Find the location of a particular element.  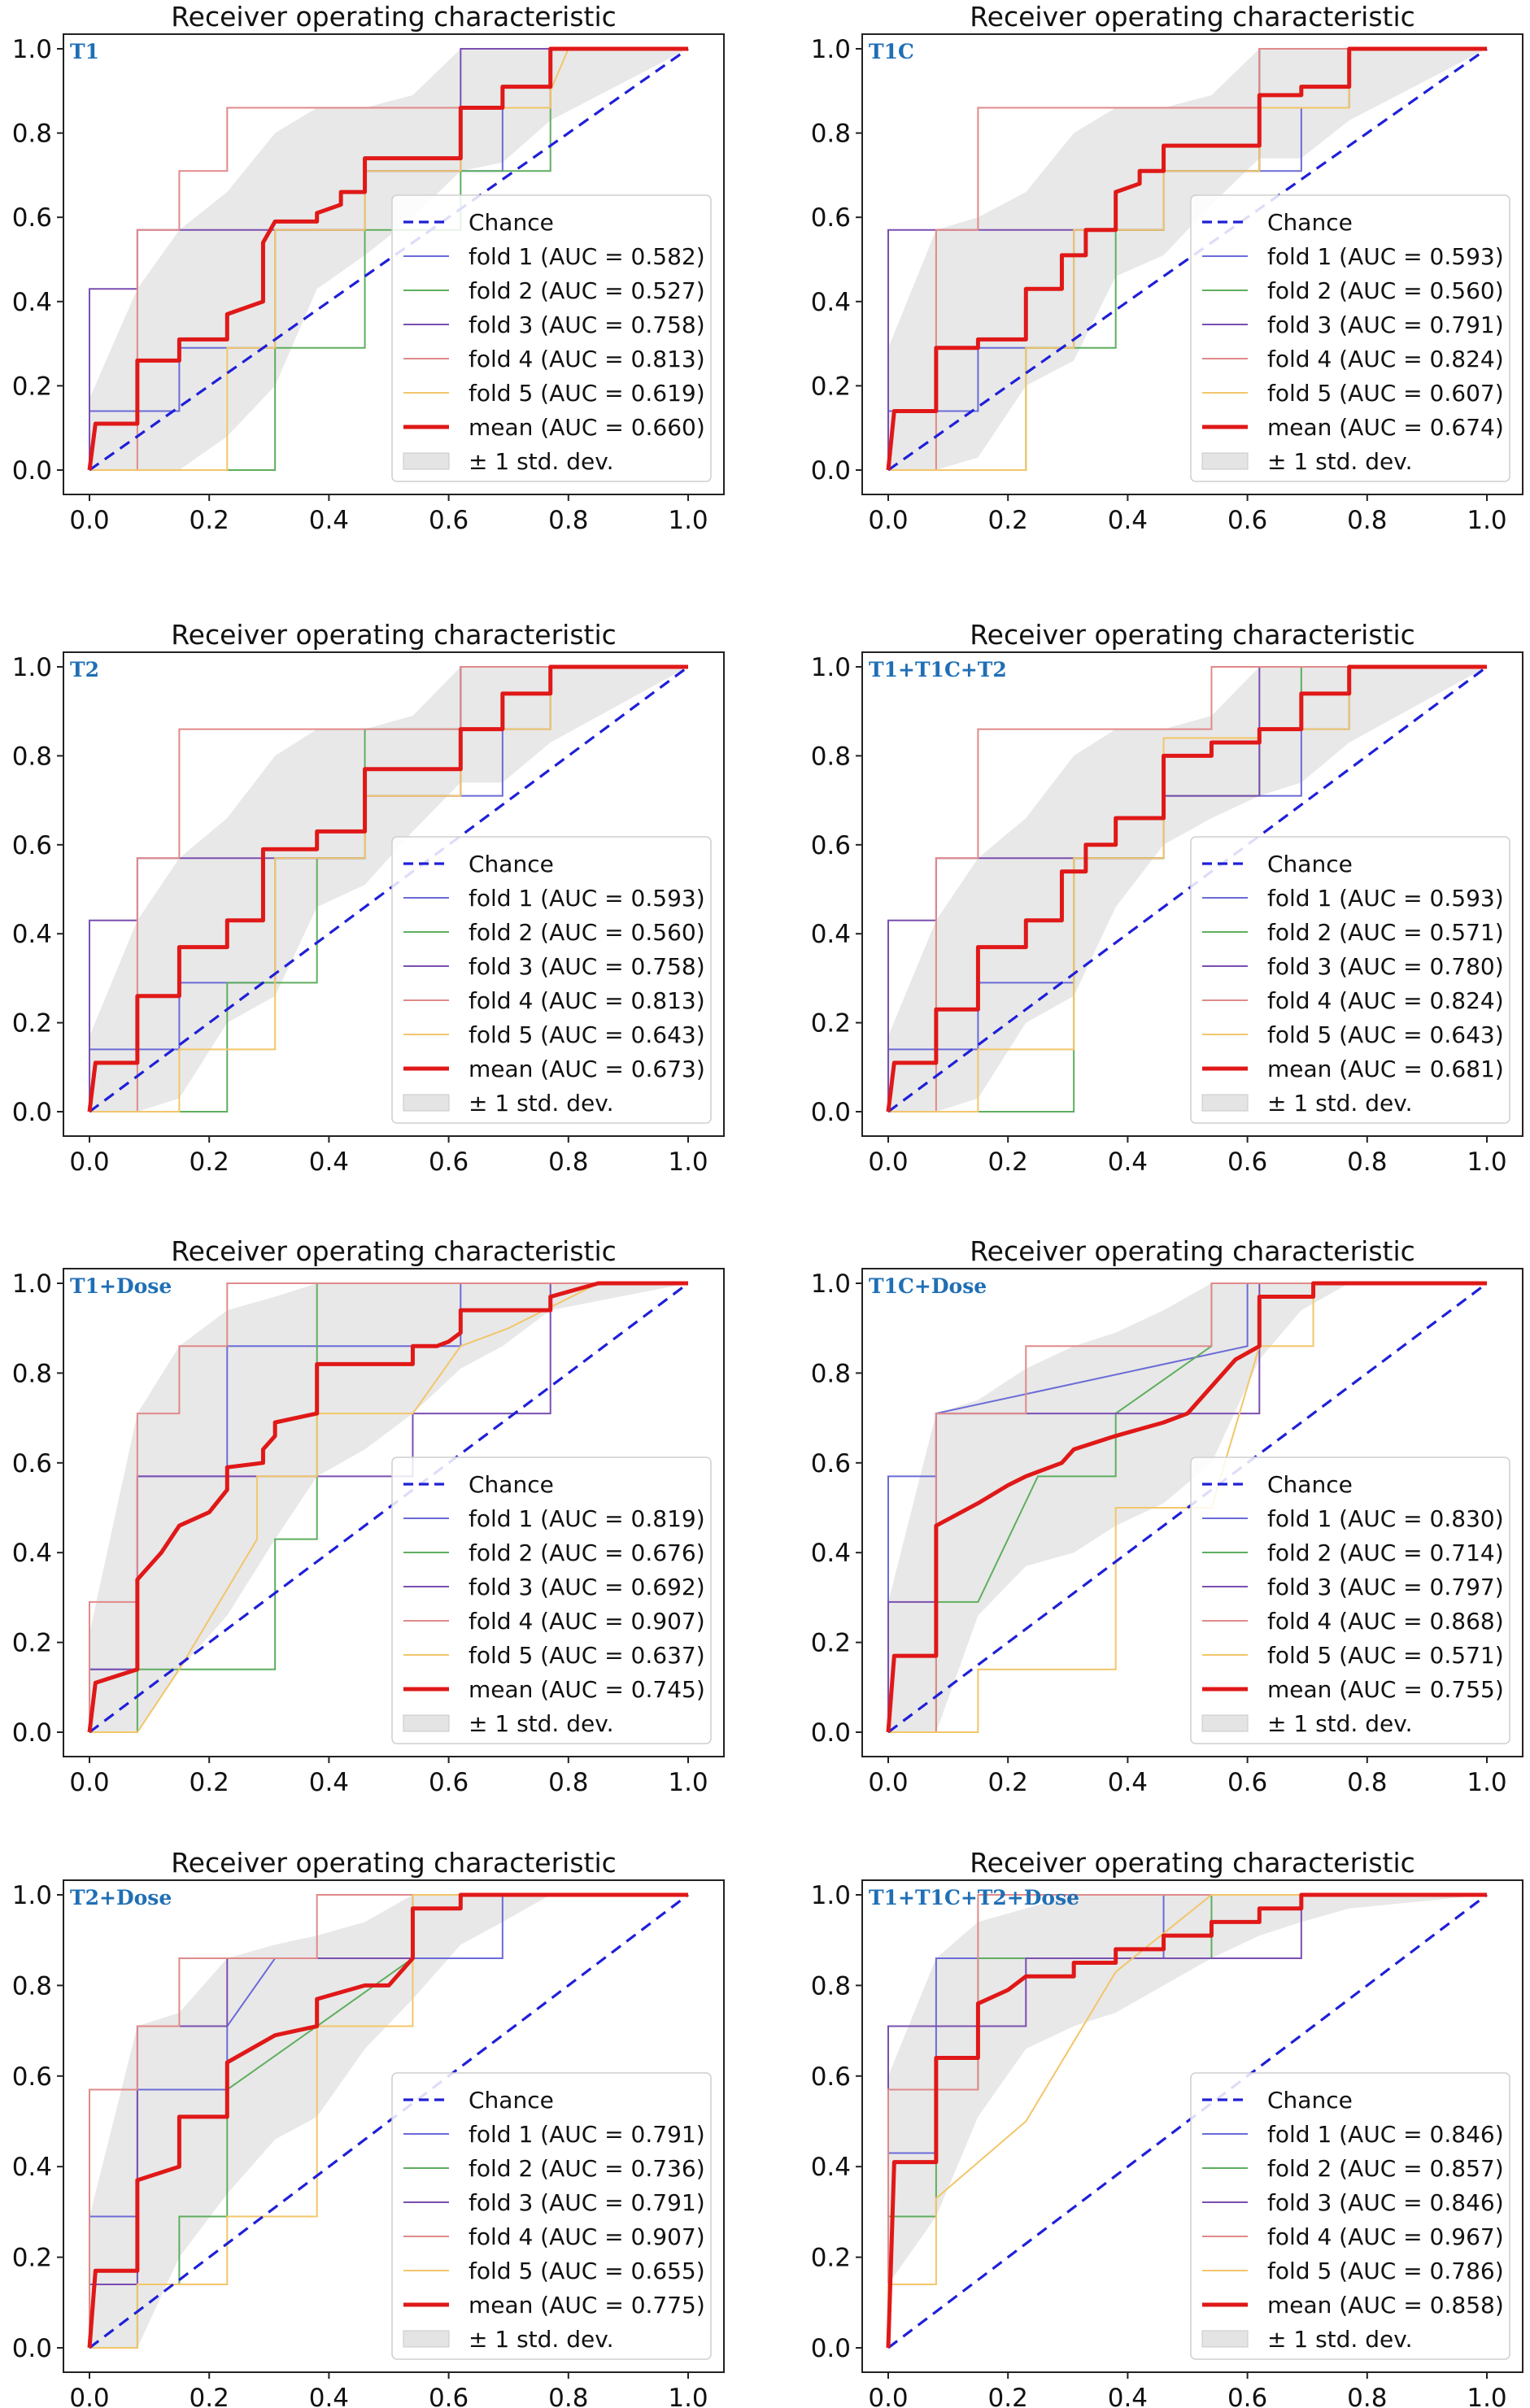

legend-label: fold 5 (AUC = 0.619) is located at coordinates (587, 393).